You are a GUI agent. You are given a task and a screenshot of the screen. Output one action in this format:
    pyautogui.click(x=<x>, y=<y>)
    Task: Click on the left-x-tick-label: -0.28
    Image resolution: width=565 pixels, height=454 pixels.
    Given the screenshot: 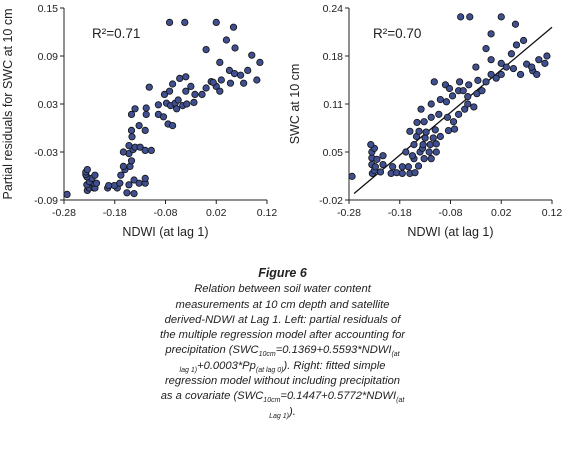 What is the action you would take?
    pyautogui.click(x=64, y=213)
    